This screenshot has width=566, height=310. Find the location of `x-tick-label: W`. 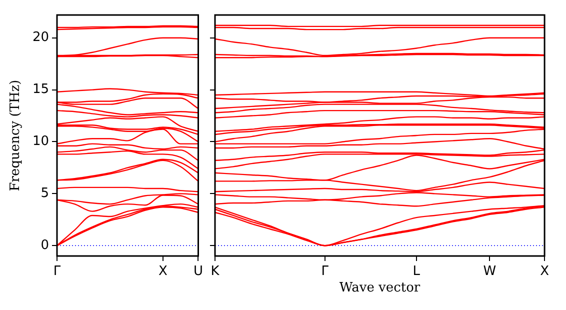

x-tick-label: W is located at coordinates (489, 272).